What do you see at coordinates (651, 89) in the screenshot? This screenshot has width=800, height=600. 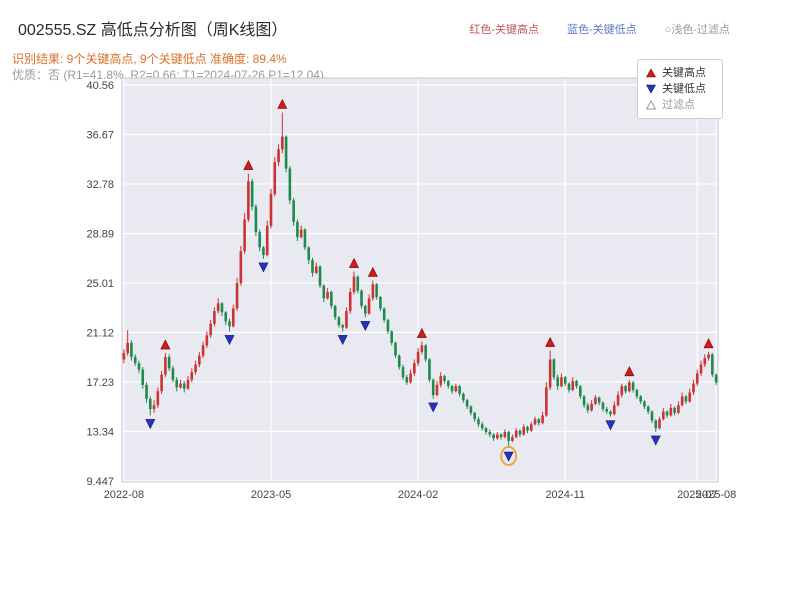 I see `key-low-triangle-icon` at bounding box center [651, 89].